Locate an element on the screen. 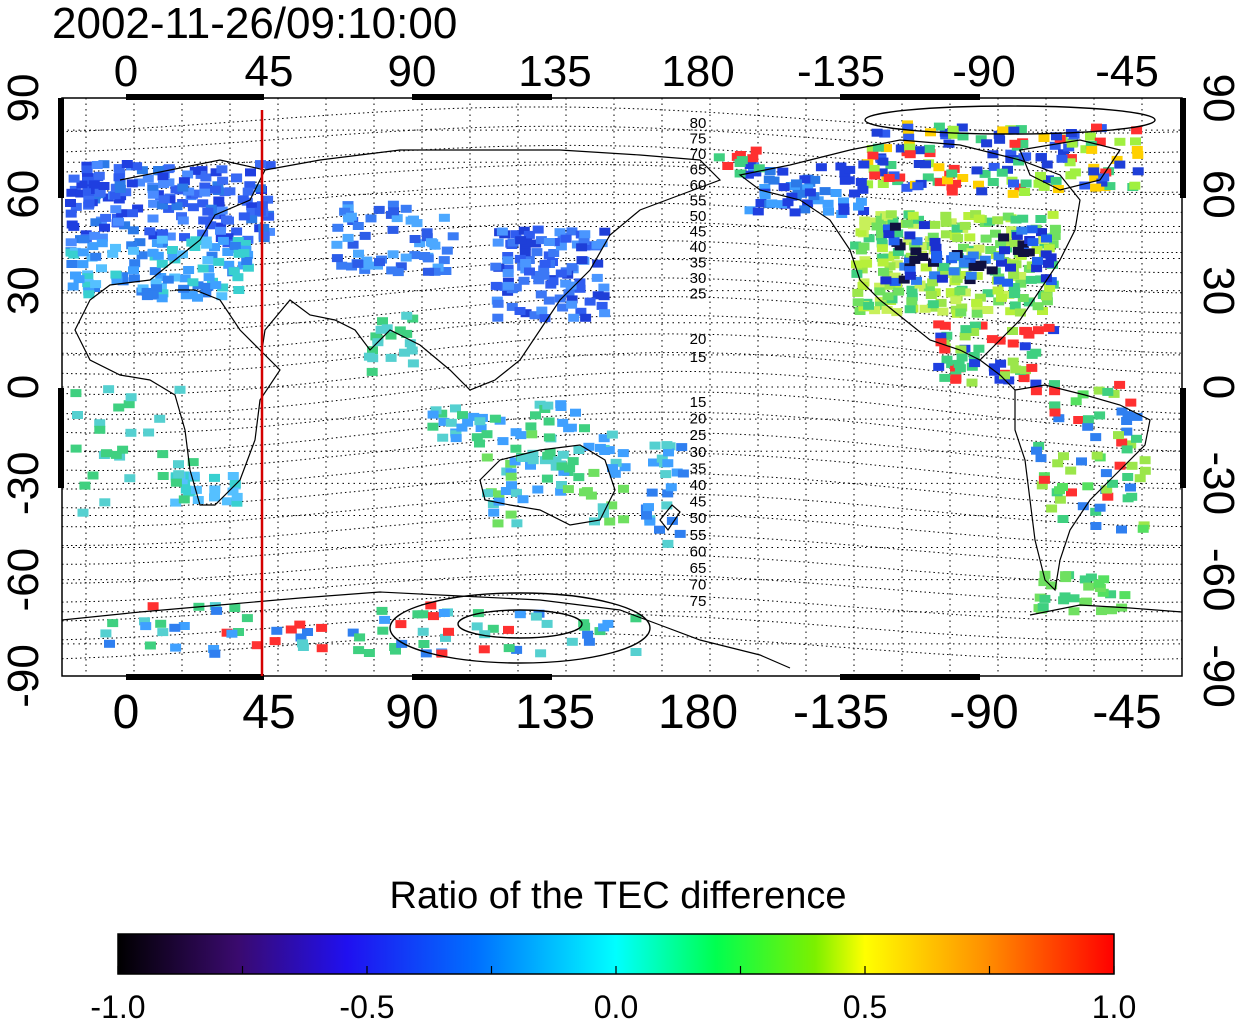 The image size is (1240, 1024). map-title: 2002-11-26/09:10:00 is located at coordinates (254, 24).